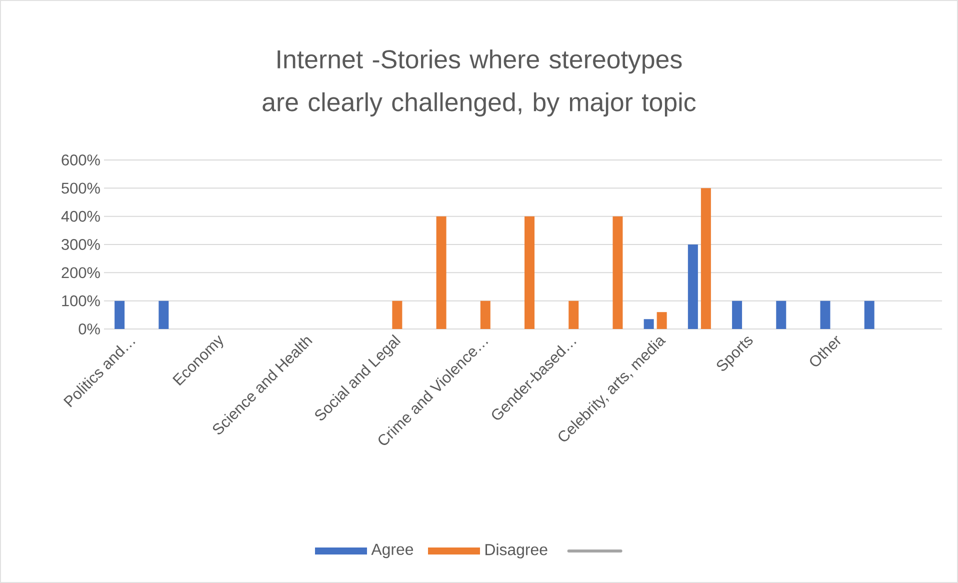  Describe the element at coordinates (80, 216) in the screenshot. I see `y-tick-label: 400%` at that location.